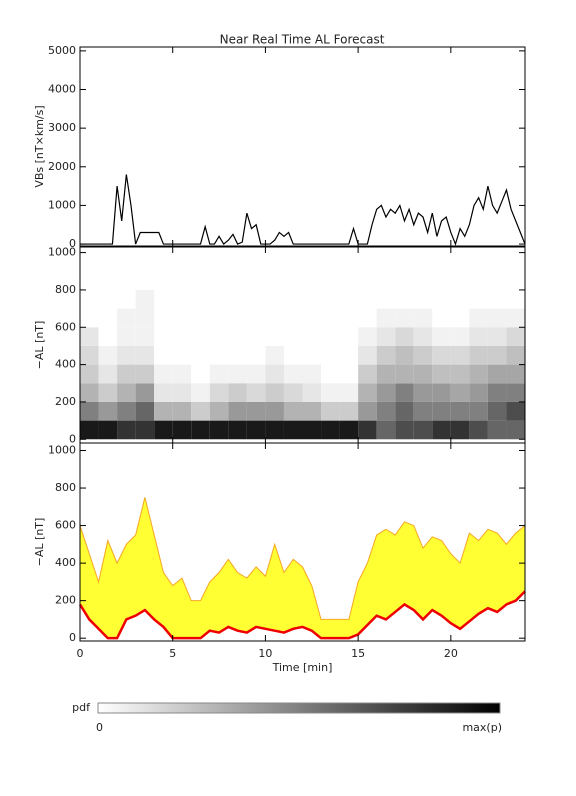 The width and height of the screenshot is (576, 796). I want to click on x-tick-label: 0, so click(80, 653).